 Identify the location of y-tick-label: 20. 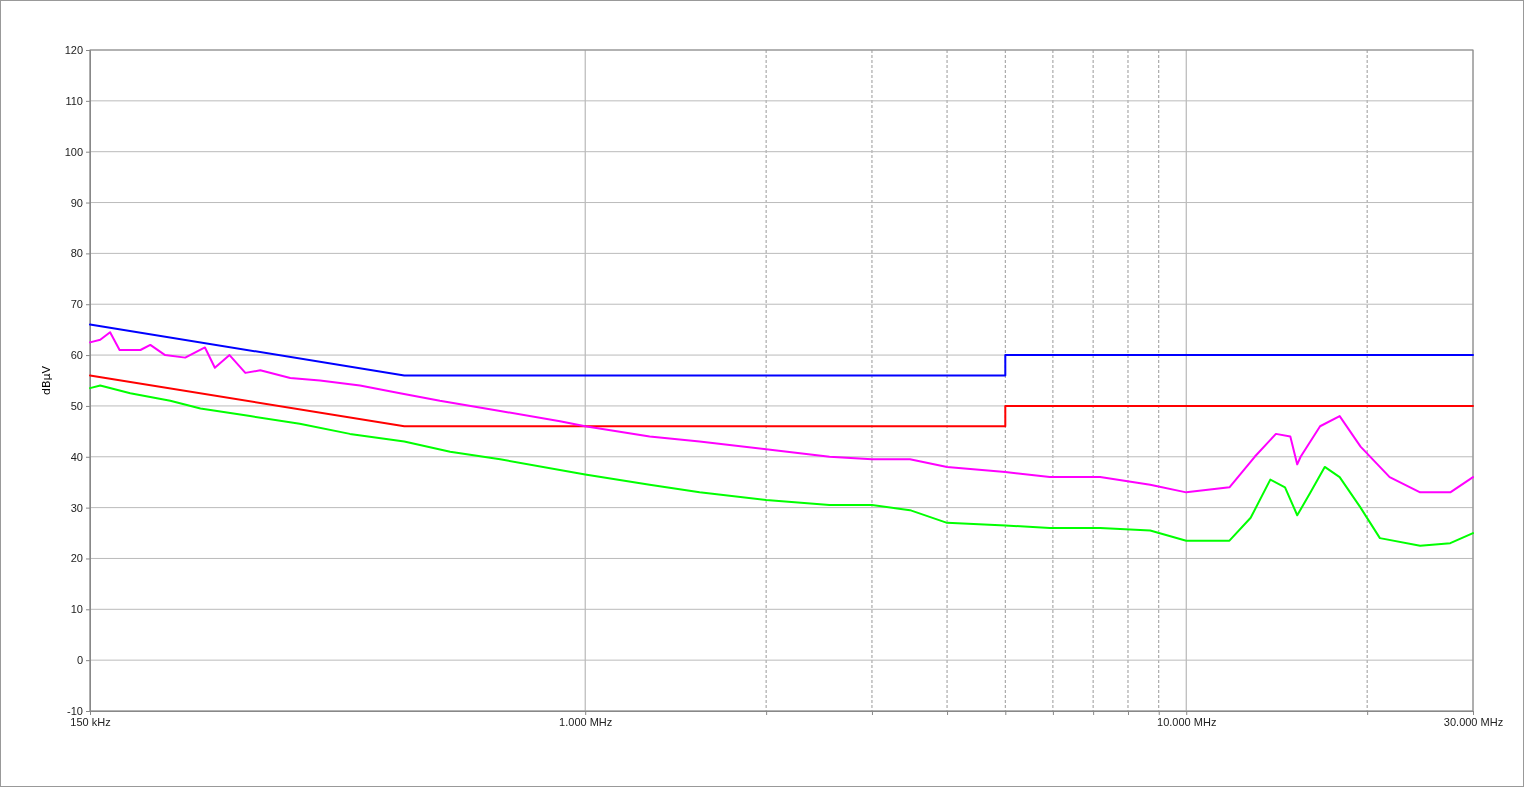
(76, 558).